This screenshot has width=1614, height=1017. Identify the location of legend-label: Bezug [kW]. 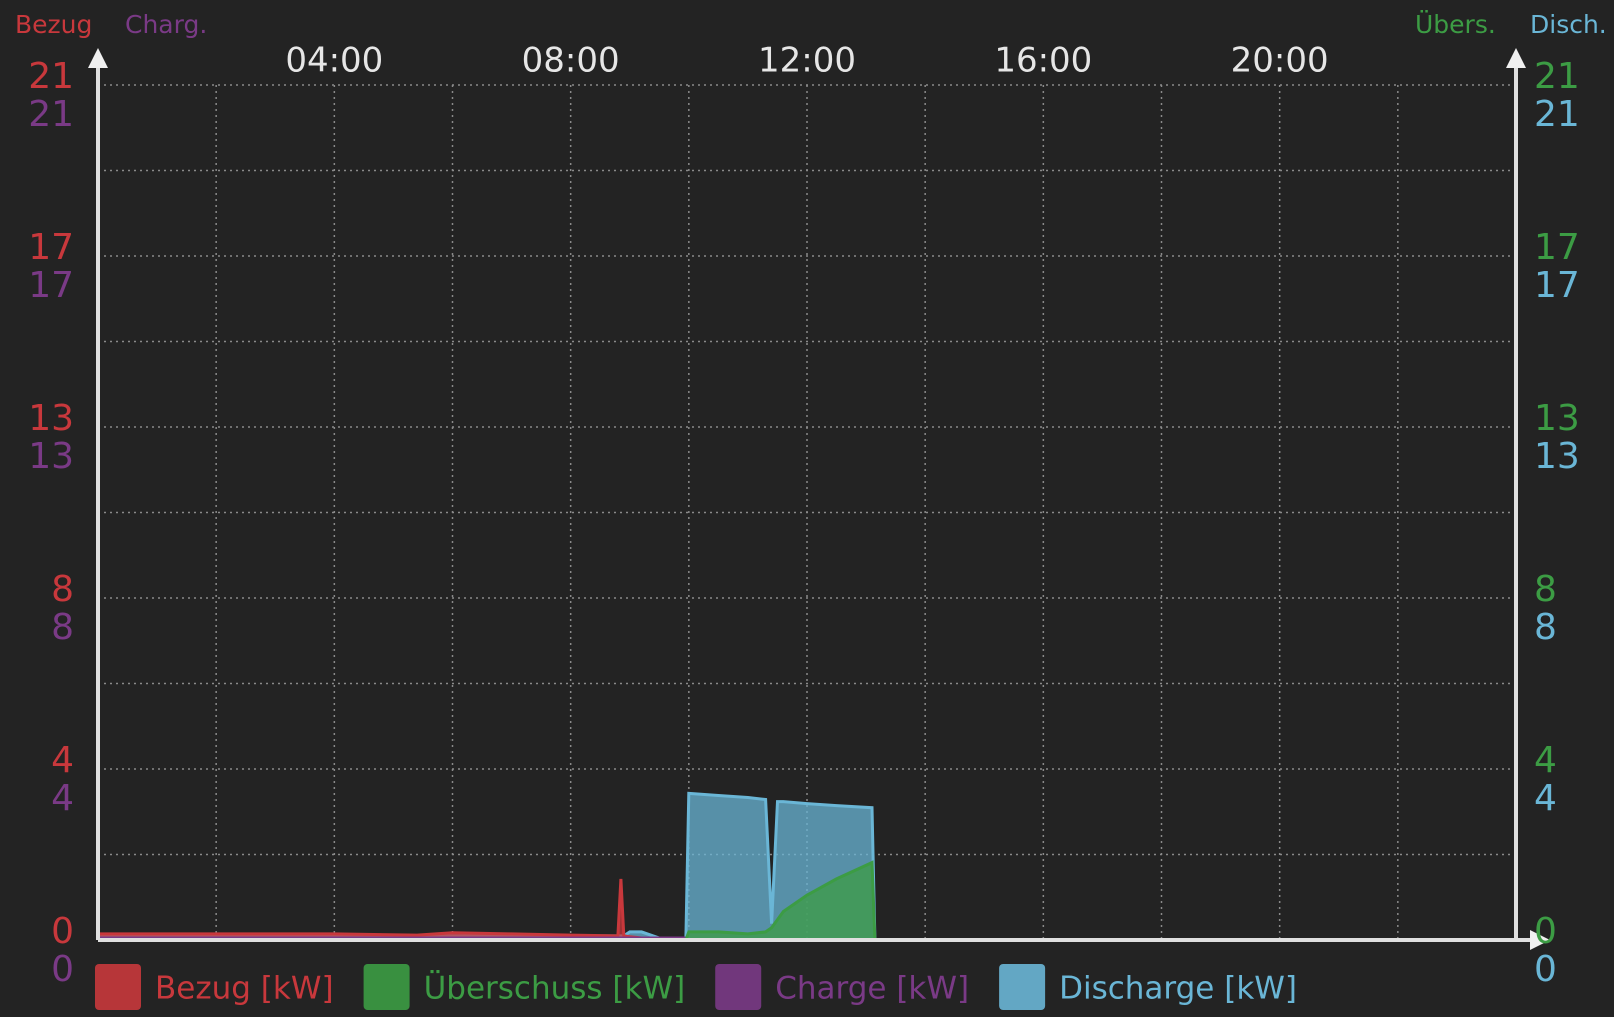
(244, 989).